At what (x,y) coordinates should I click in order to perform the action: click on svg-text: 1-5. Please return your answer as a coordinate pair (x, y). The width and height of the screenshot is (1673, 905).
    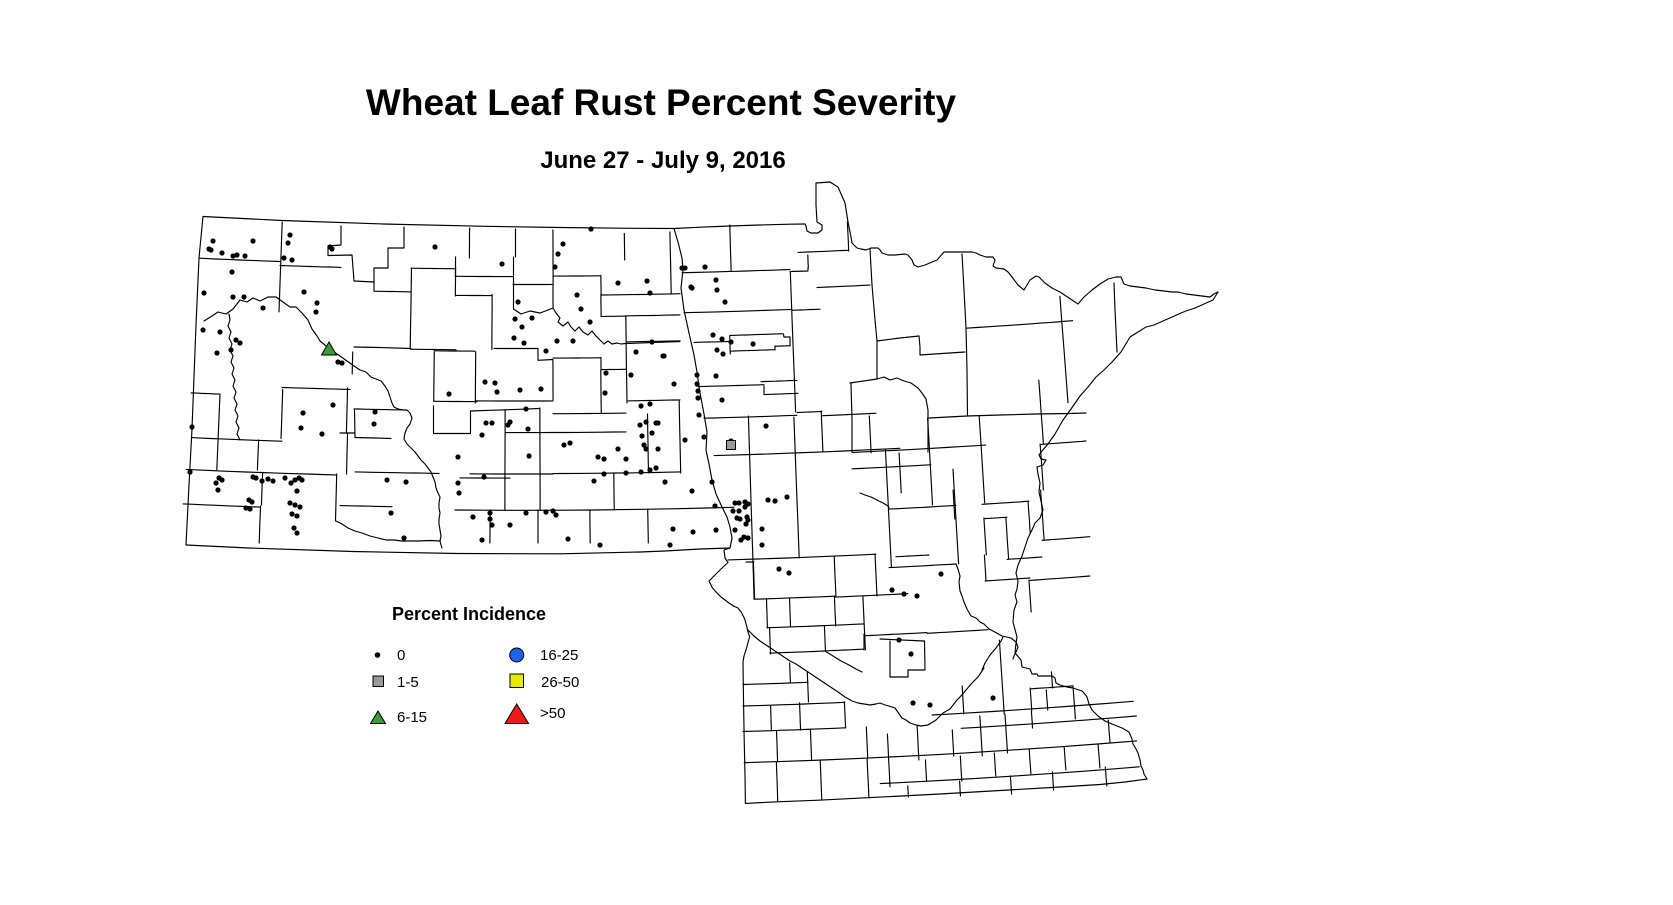
    Looking at the image, I should click on (408, 682).